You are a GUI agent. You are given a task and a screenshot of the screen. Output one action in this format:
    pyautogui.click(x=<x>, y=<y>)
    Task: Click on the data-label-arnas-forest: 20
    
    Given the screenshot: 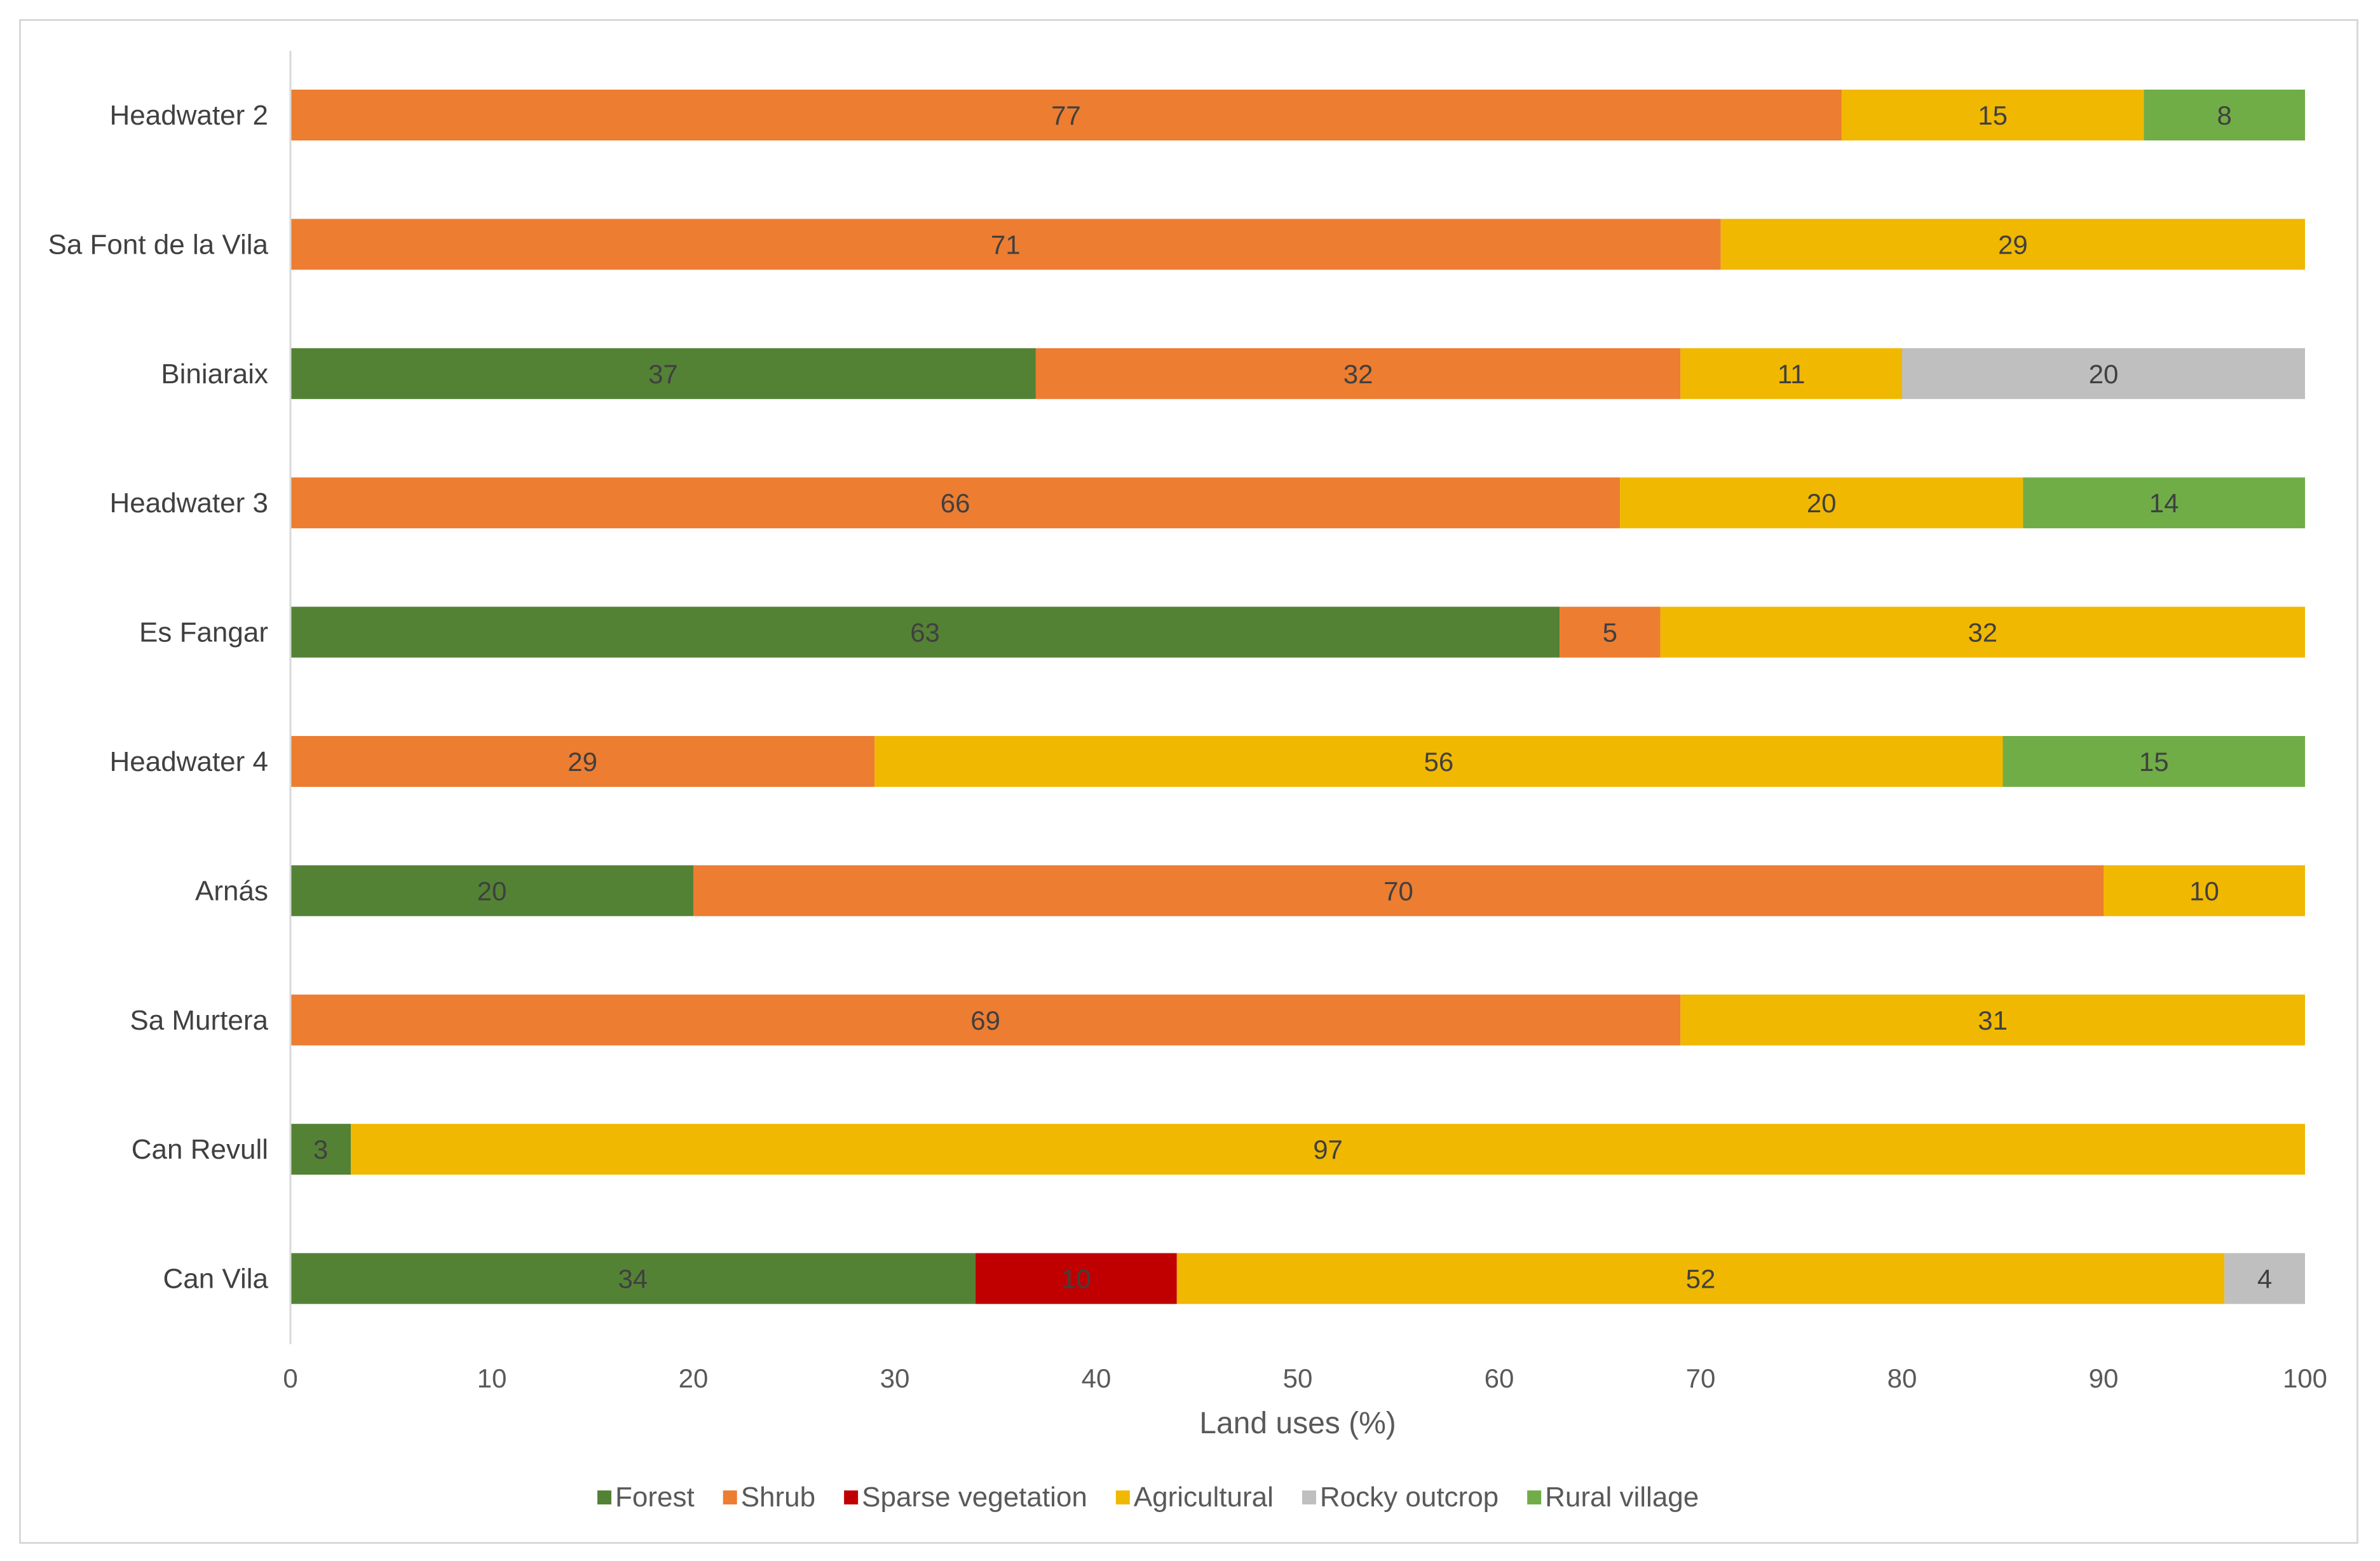 What is the action you would take?
    pyautogui.click(x=492, y=891)
    